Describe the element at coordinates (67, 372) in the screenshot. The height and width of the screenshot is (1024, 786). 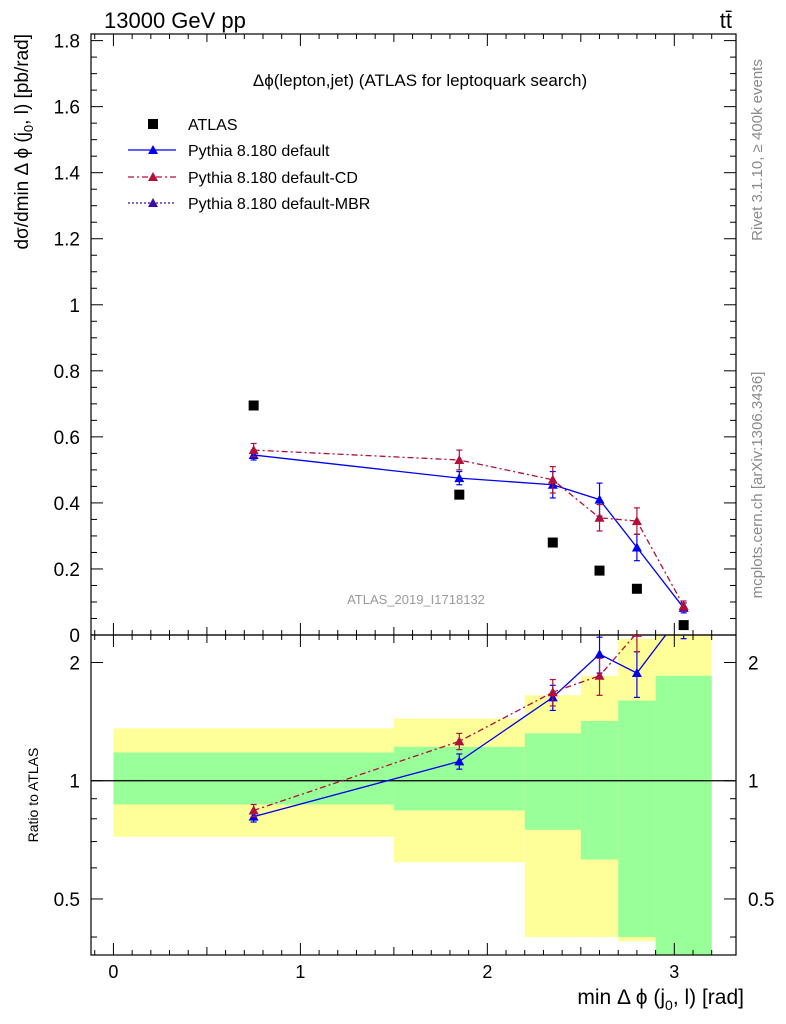
I see `y-tick-label-0.8: 0.8` at that location.